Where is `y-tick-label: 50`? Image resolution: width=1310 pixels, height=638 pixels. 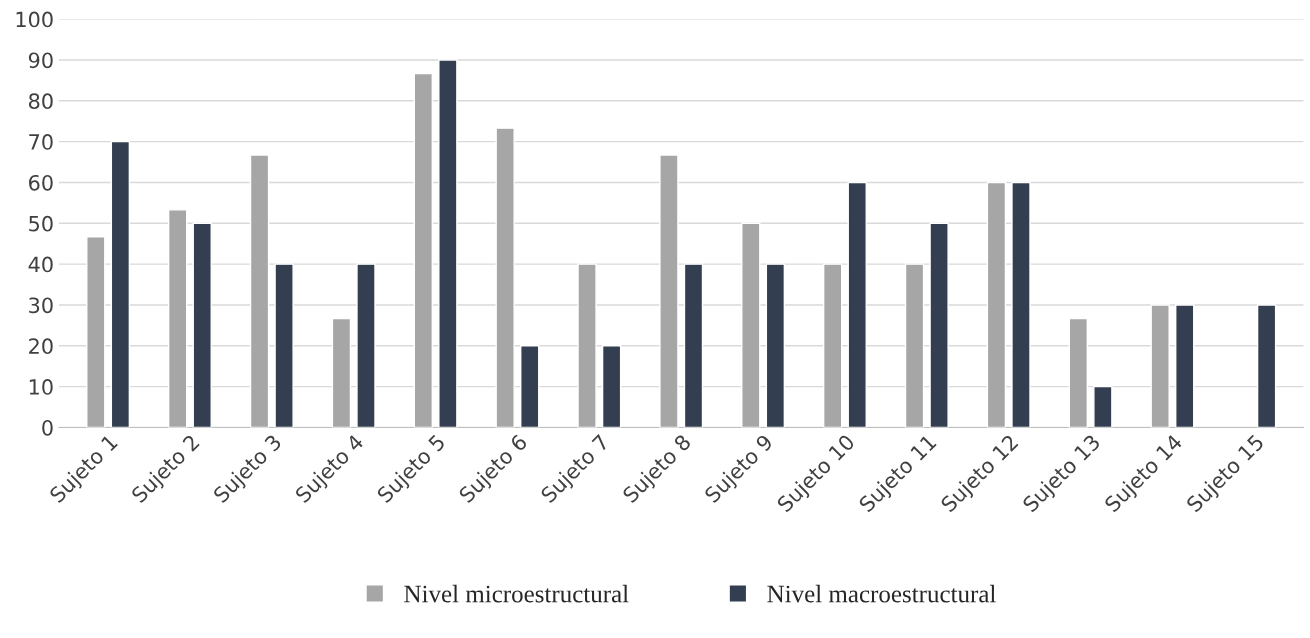
y-tick-label: 50 is located at coordinates (41, 223).